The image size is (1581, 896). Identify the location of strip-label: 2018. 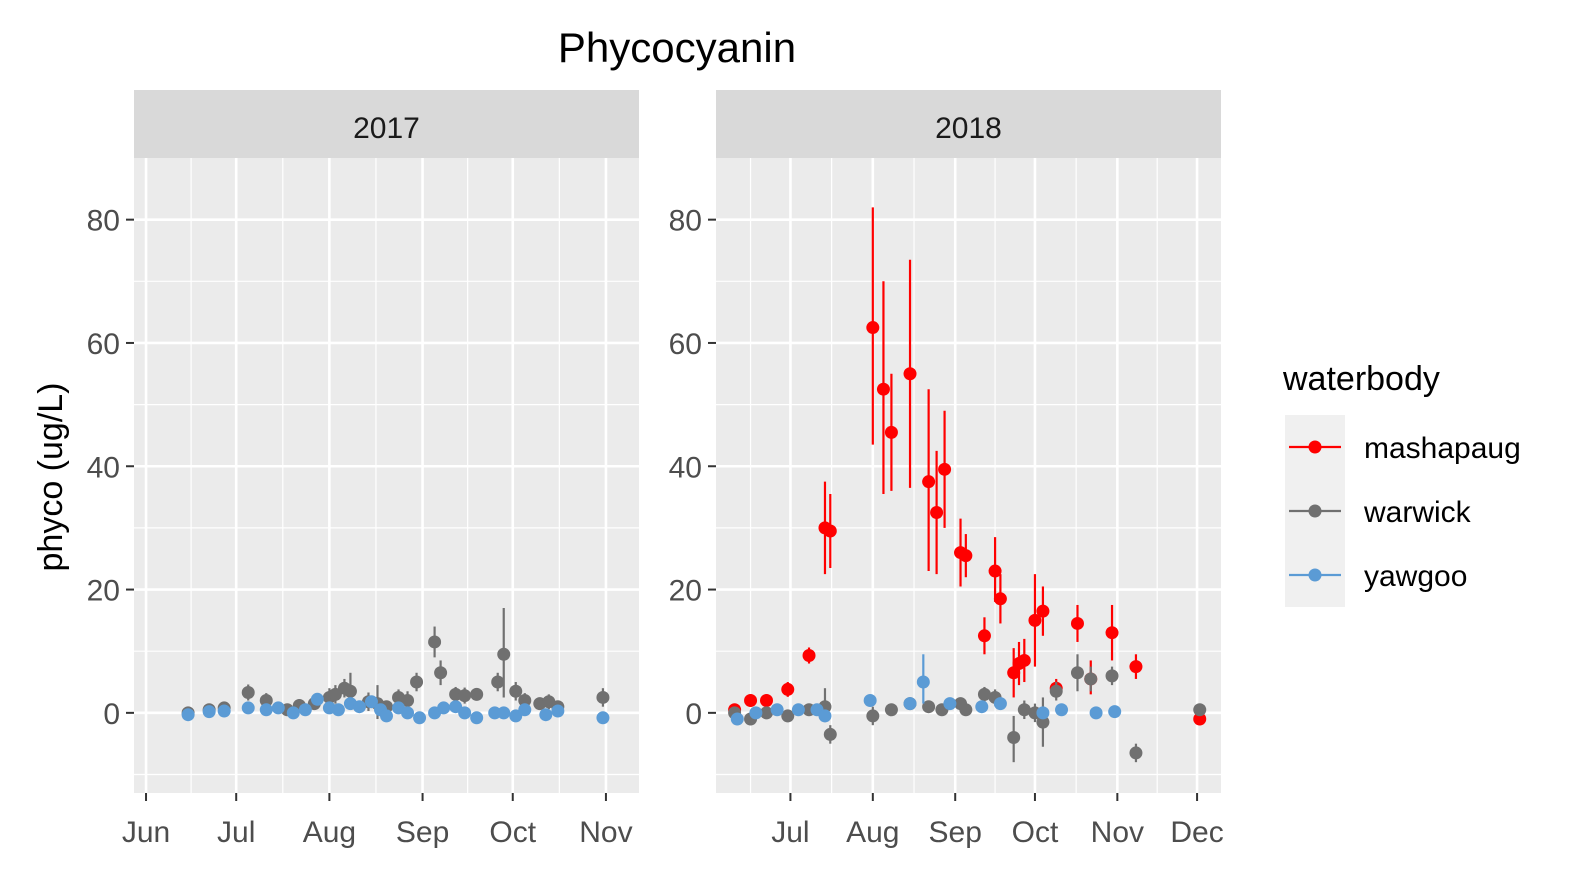
(968, 128).